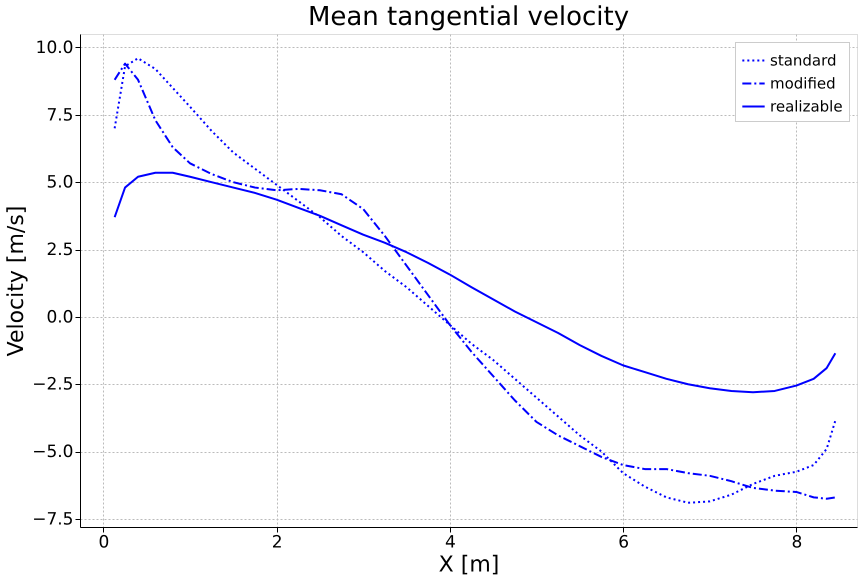  I want to click on legend-label: modified, so click(803, 83).